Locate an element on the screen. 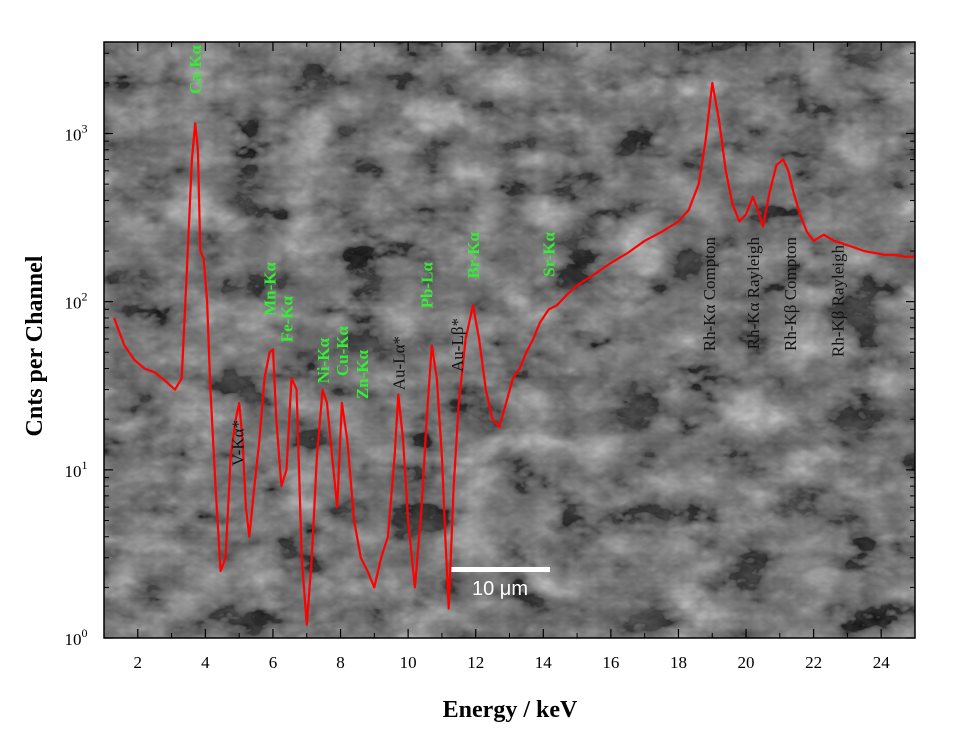 The height and width of the screenshot is (742, 965). peak-label: Mn-Kα is located at coordinates (270, 288).